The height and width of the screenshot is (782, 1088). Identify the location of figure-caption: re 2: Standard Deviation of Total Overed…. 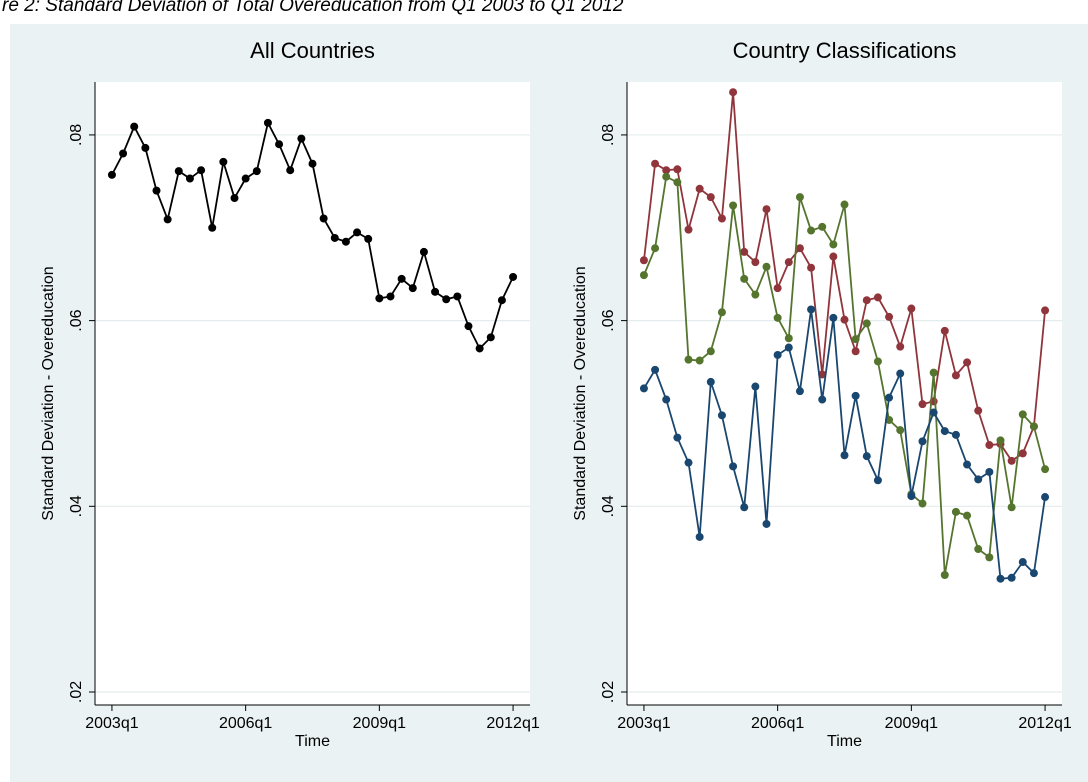
(313, 8).